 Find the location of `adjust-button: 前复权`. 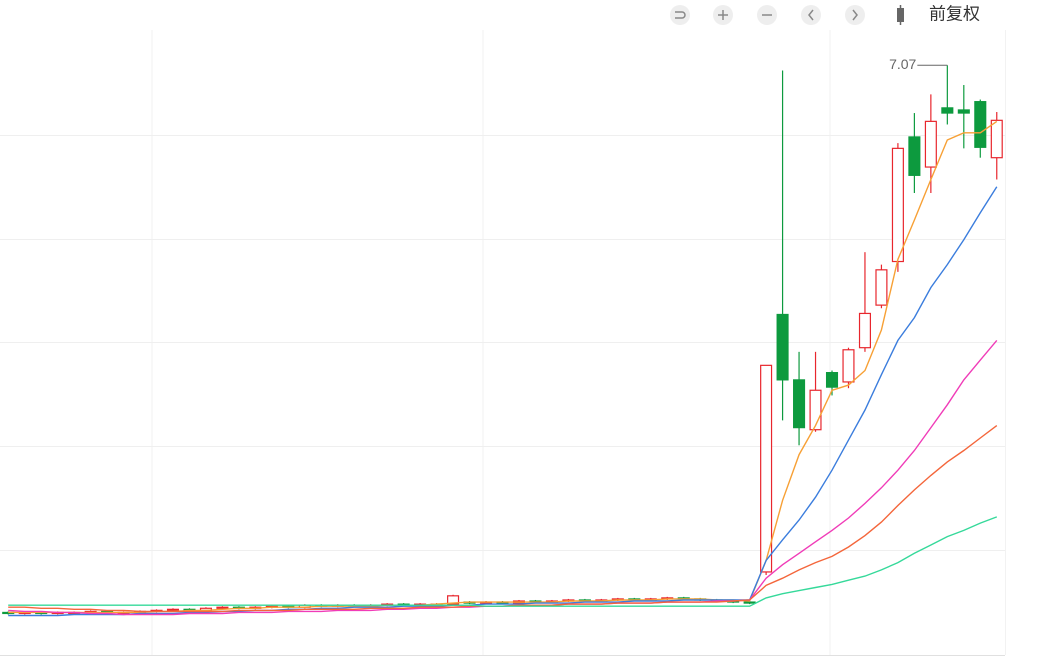

adjust-button: 前复权 is located at coordinates (954, 13).